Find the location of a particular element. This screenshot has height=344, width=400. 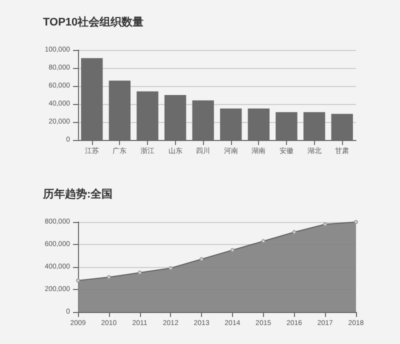

chart-title: 历年趋势:全国 is located at coordinates (77, 194).